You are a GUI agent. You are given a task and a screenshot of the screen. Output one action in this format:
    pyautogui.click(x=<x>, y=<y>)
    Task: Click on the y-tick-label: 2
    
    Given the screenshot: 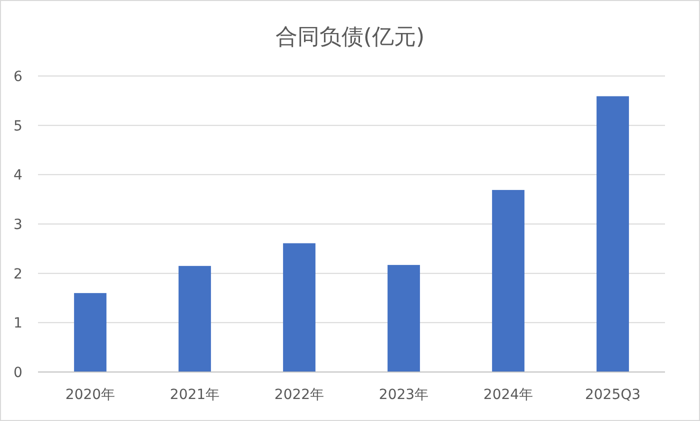 What is the action you would take?
    pyautogui.click(x=18, y=274)
    